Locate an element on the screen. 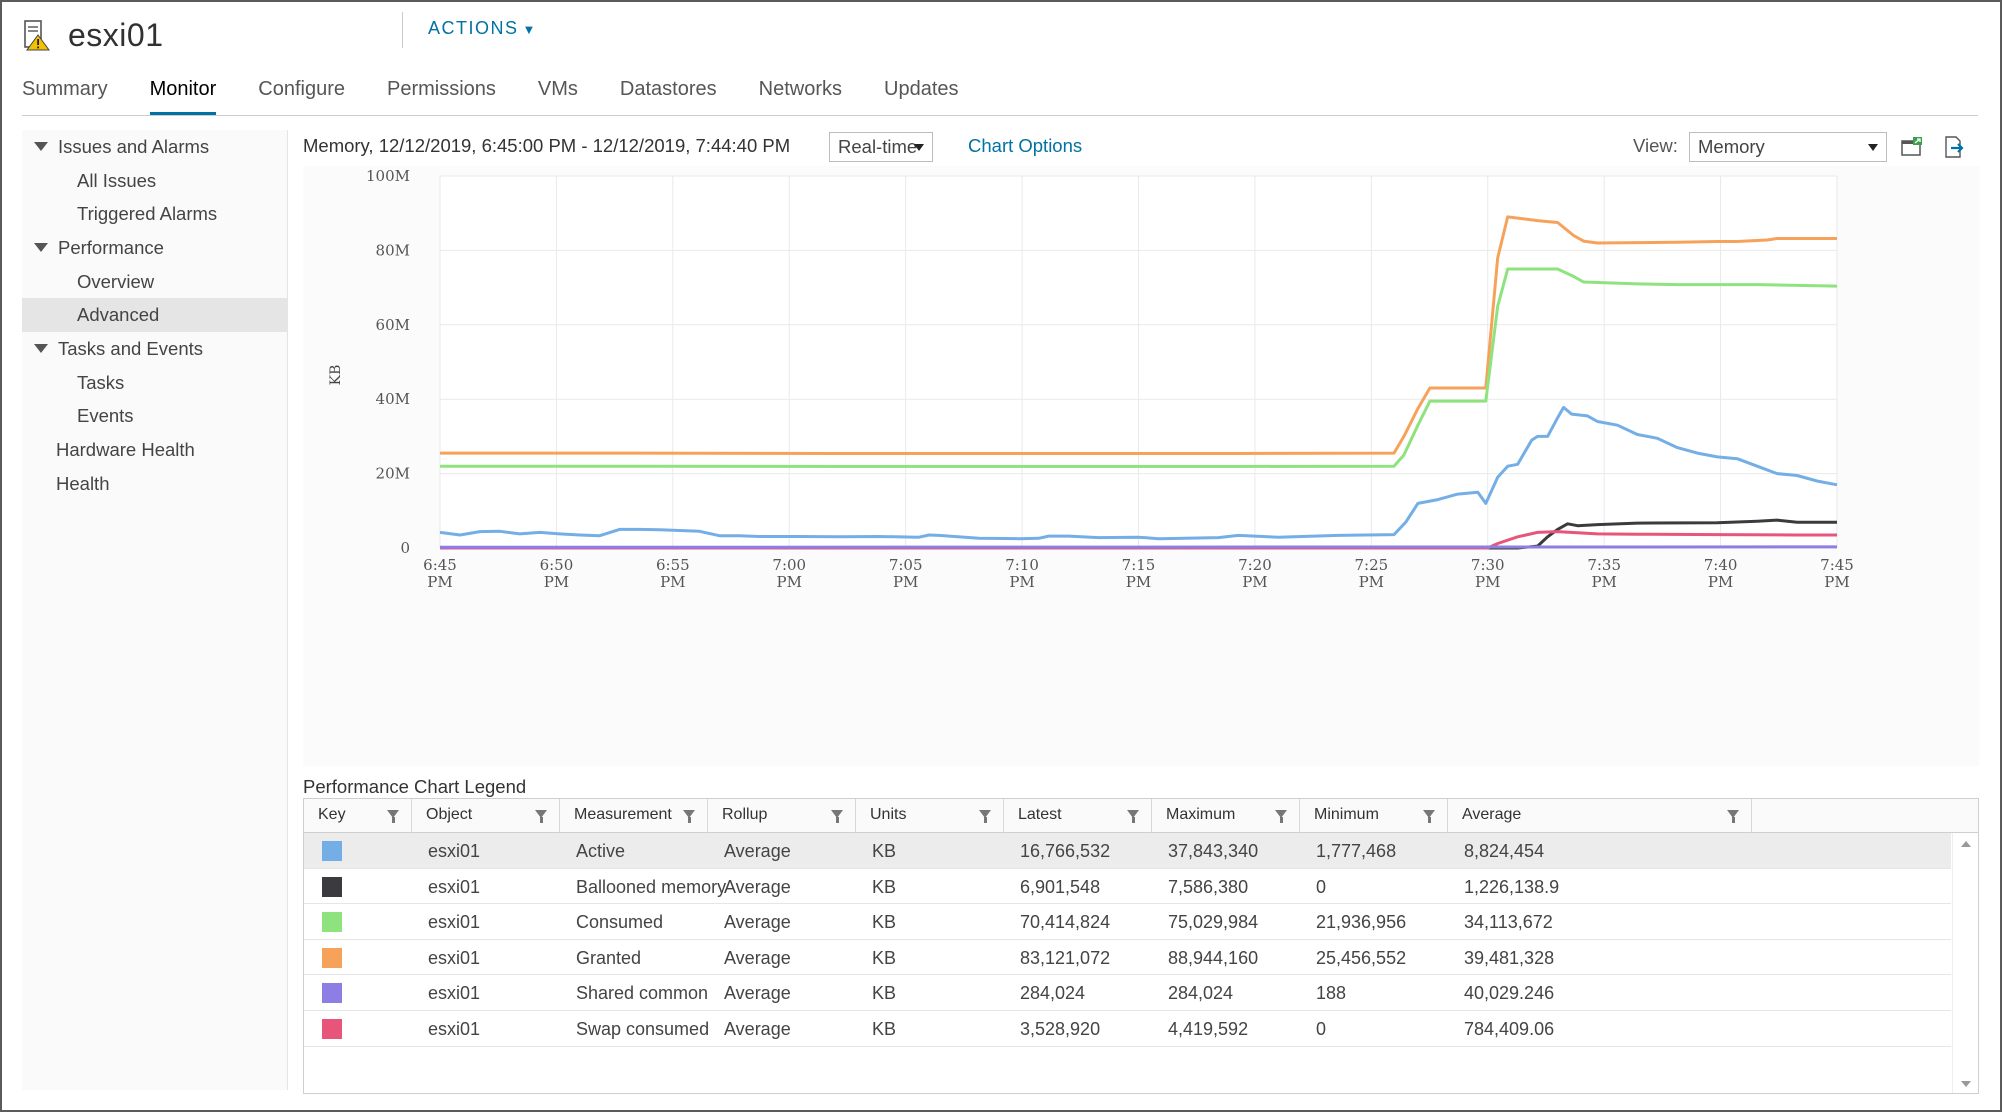 The width and height of the screenshot is (2002, 1112). column-header-label: Average is located at coordinates (1492, 814).